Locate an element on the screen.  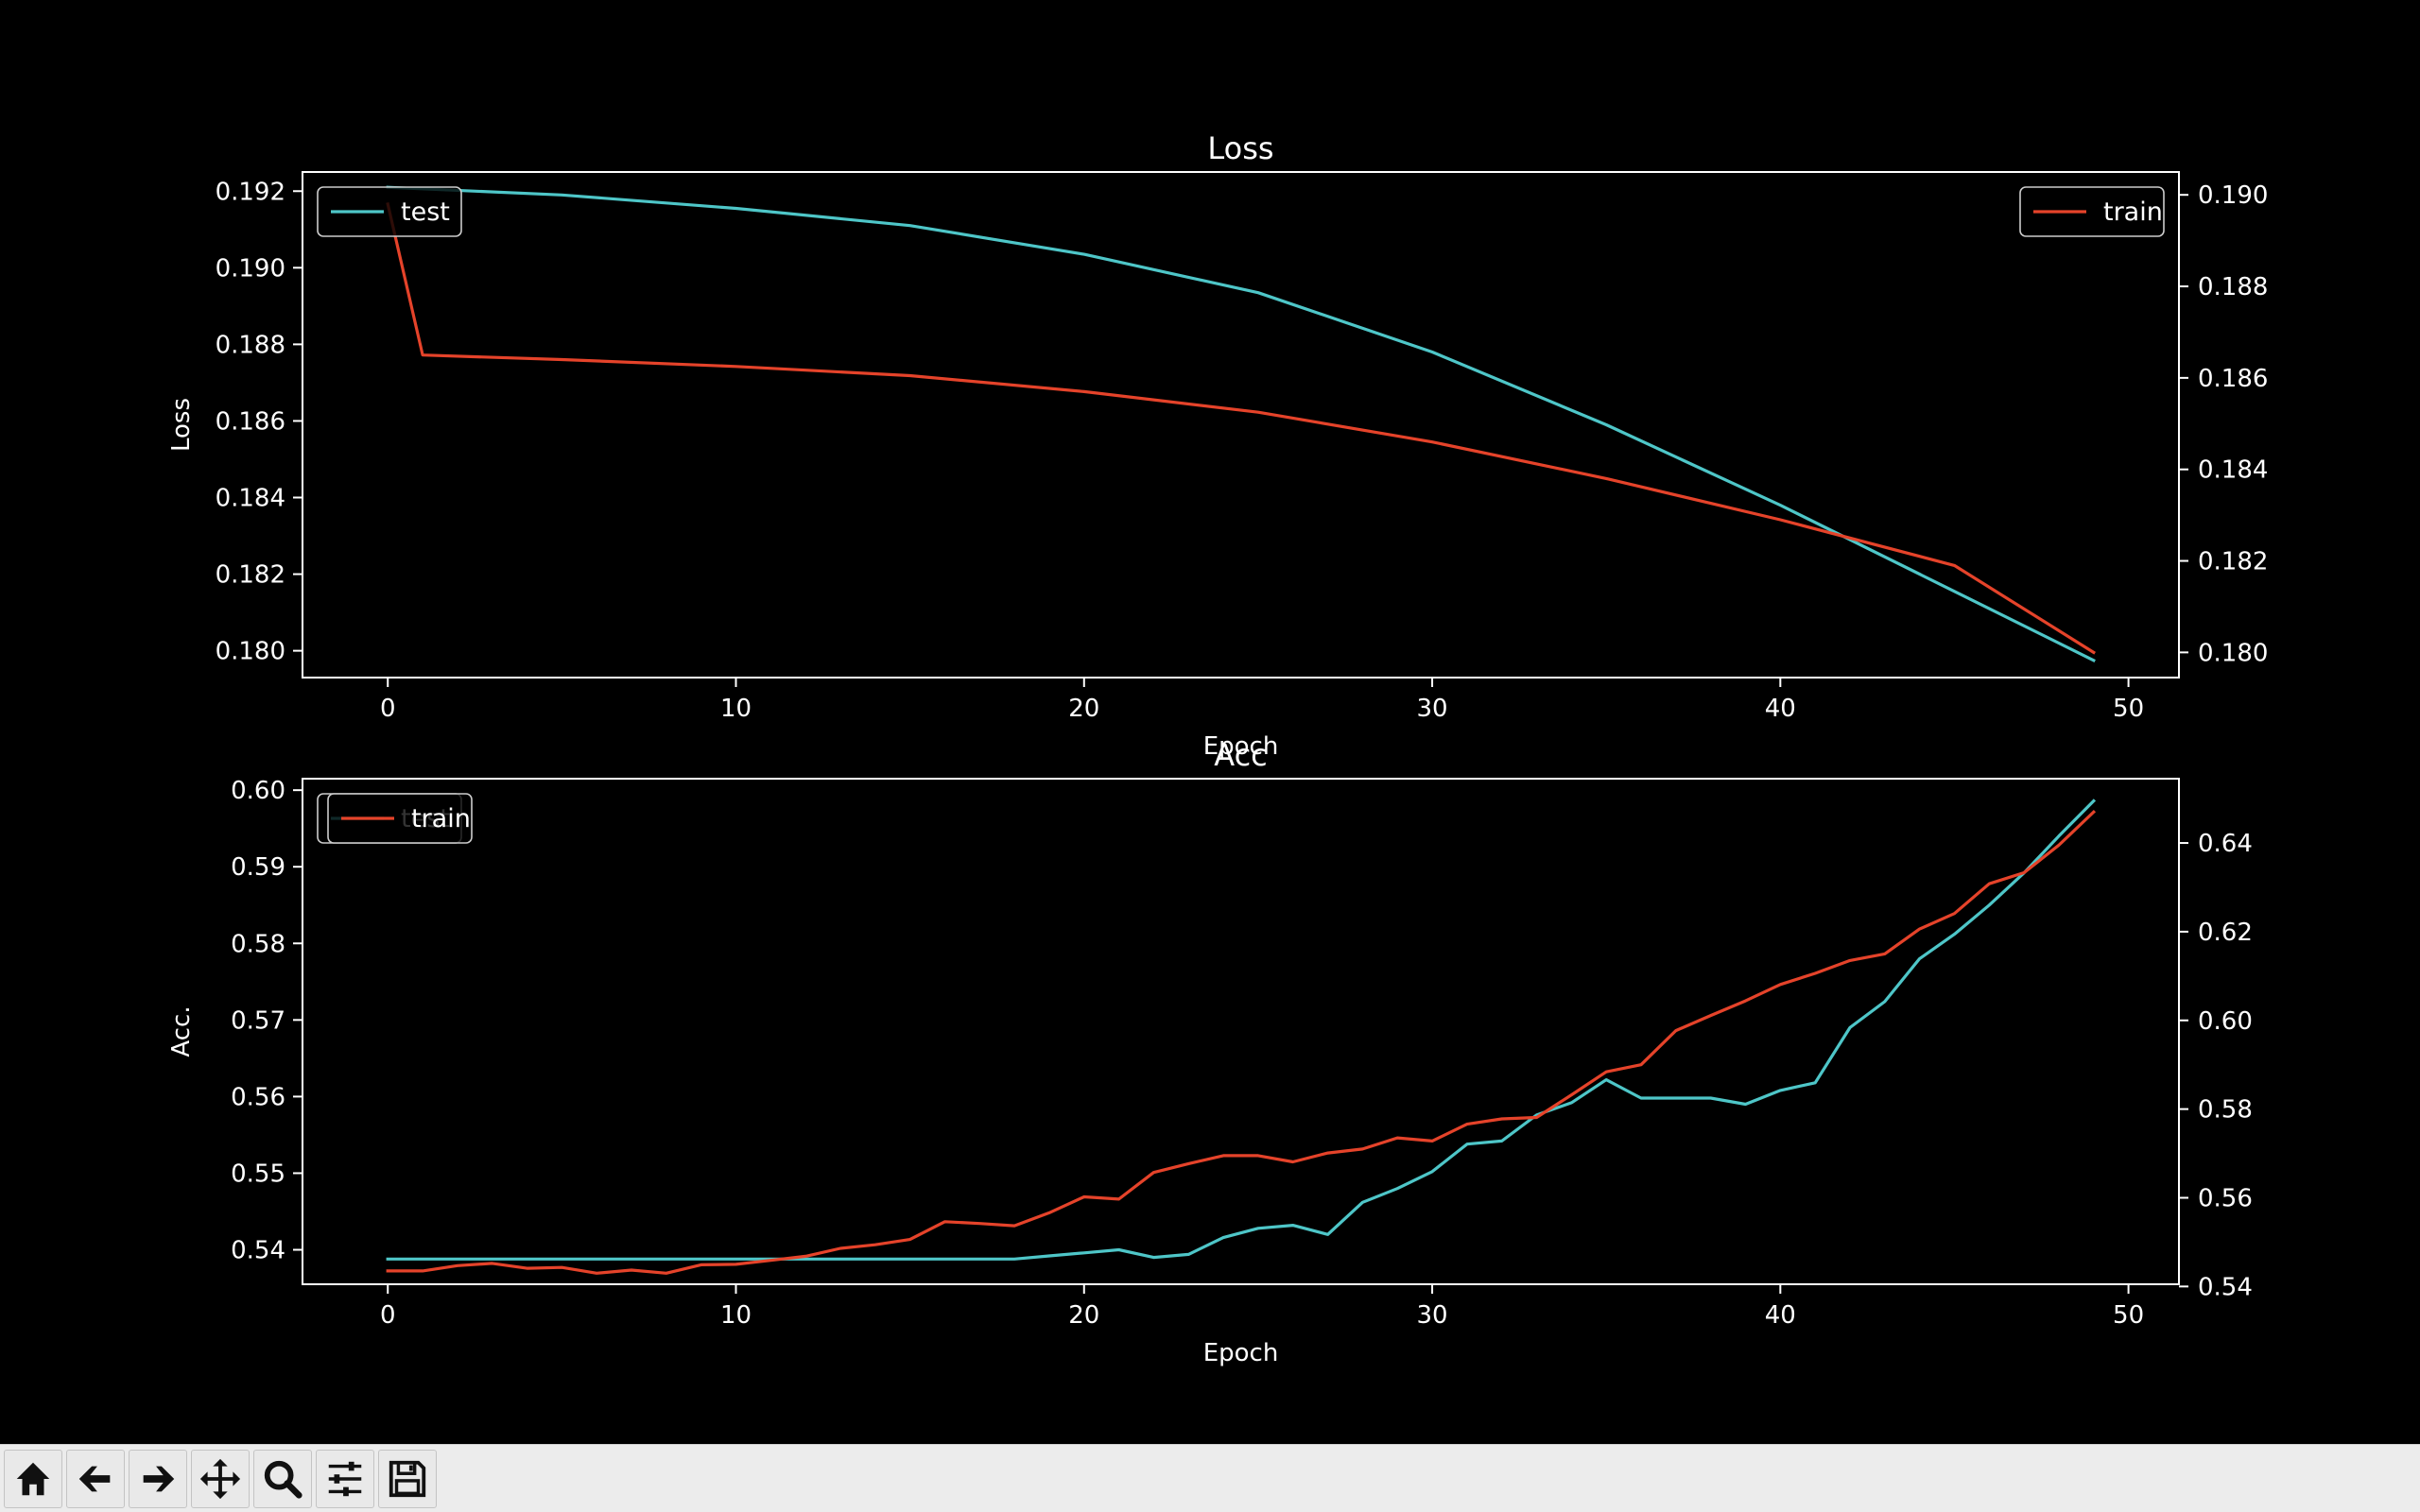
y-tick-label-right: 0.180 is located at coordinates (2233, 653).